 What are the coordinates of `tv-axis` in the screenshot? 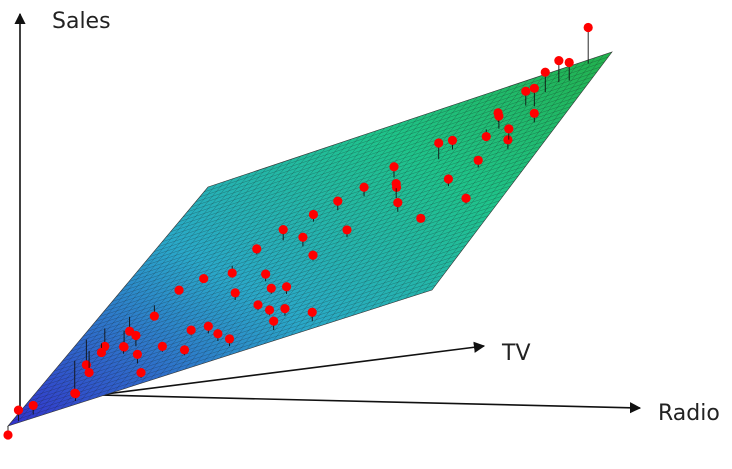 It's located at (291, 368).